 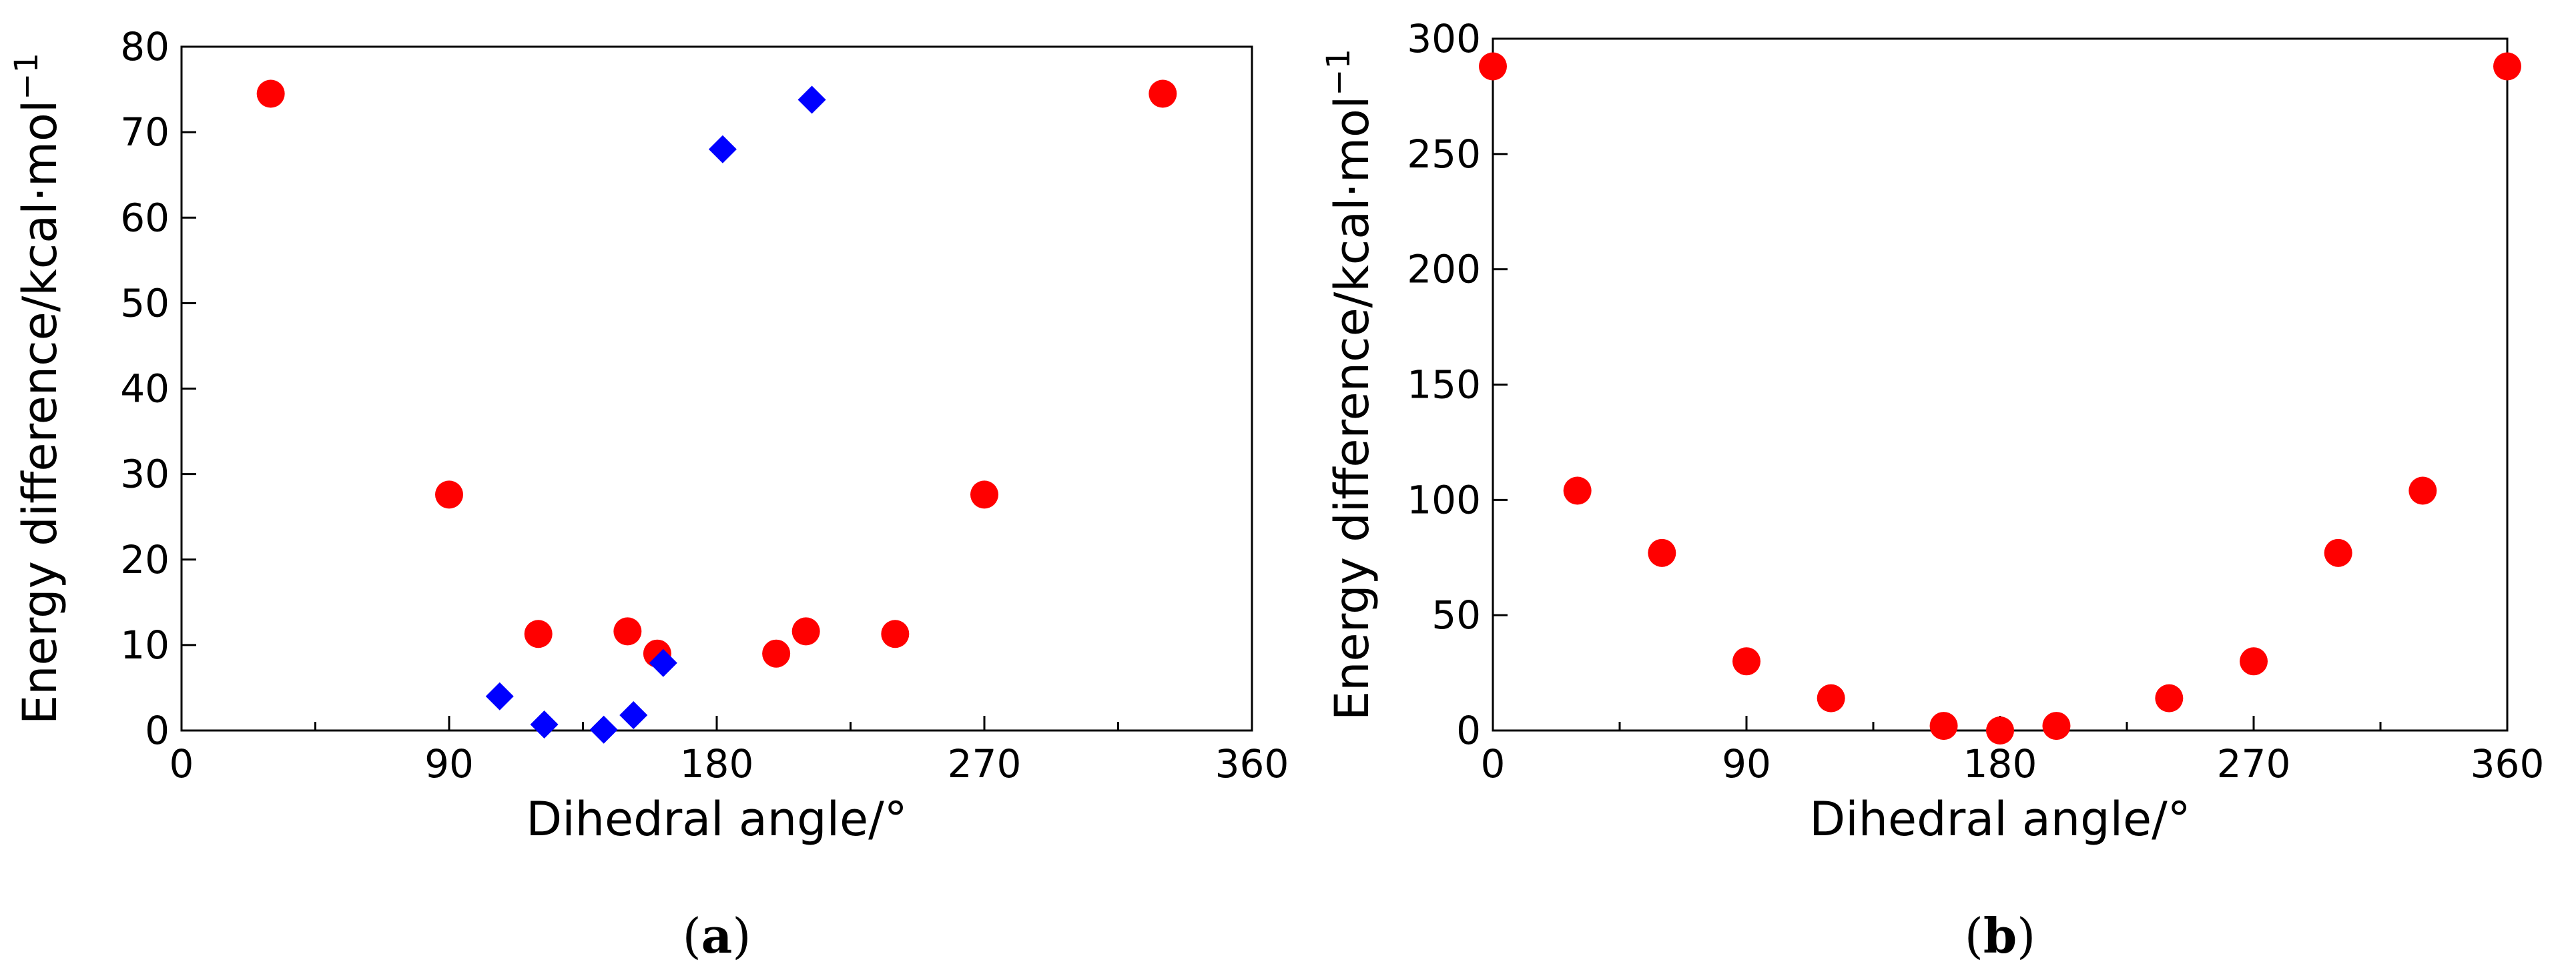 What do you see at coordinates (145, 389) in the screenshot?
I see `y-tick-label: 40` at bounding box center [145, 389].